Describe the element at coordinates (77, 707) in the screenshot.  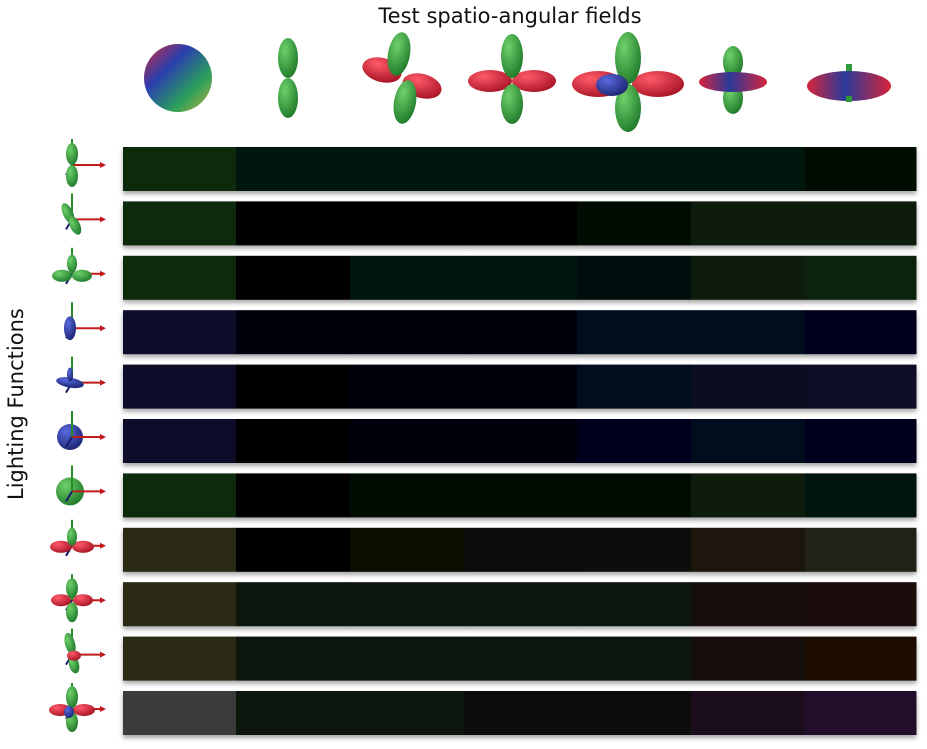
I see `light-rgb-clover-icon` at that location.